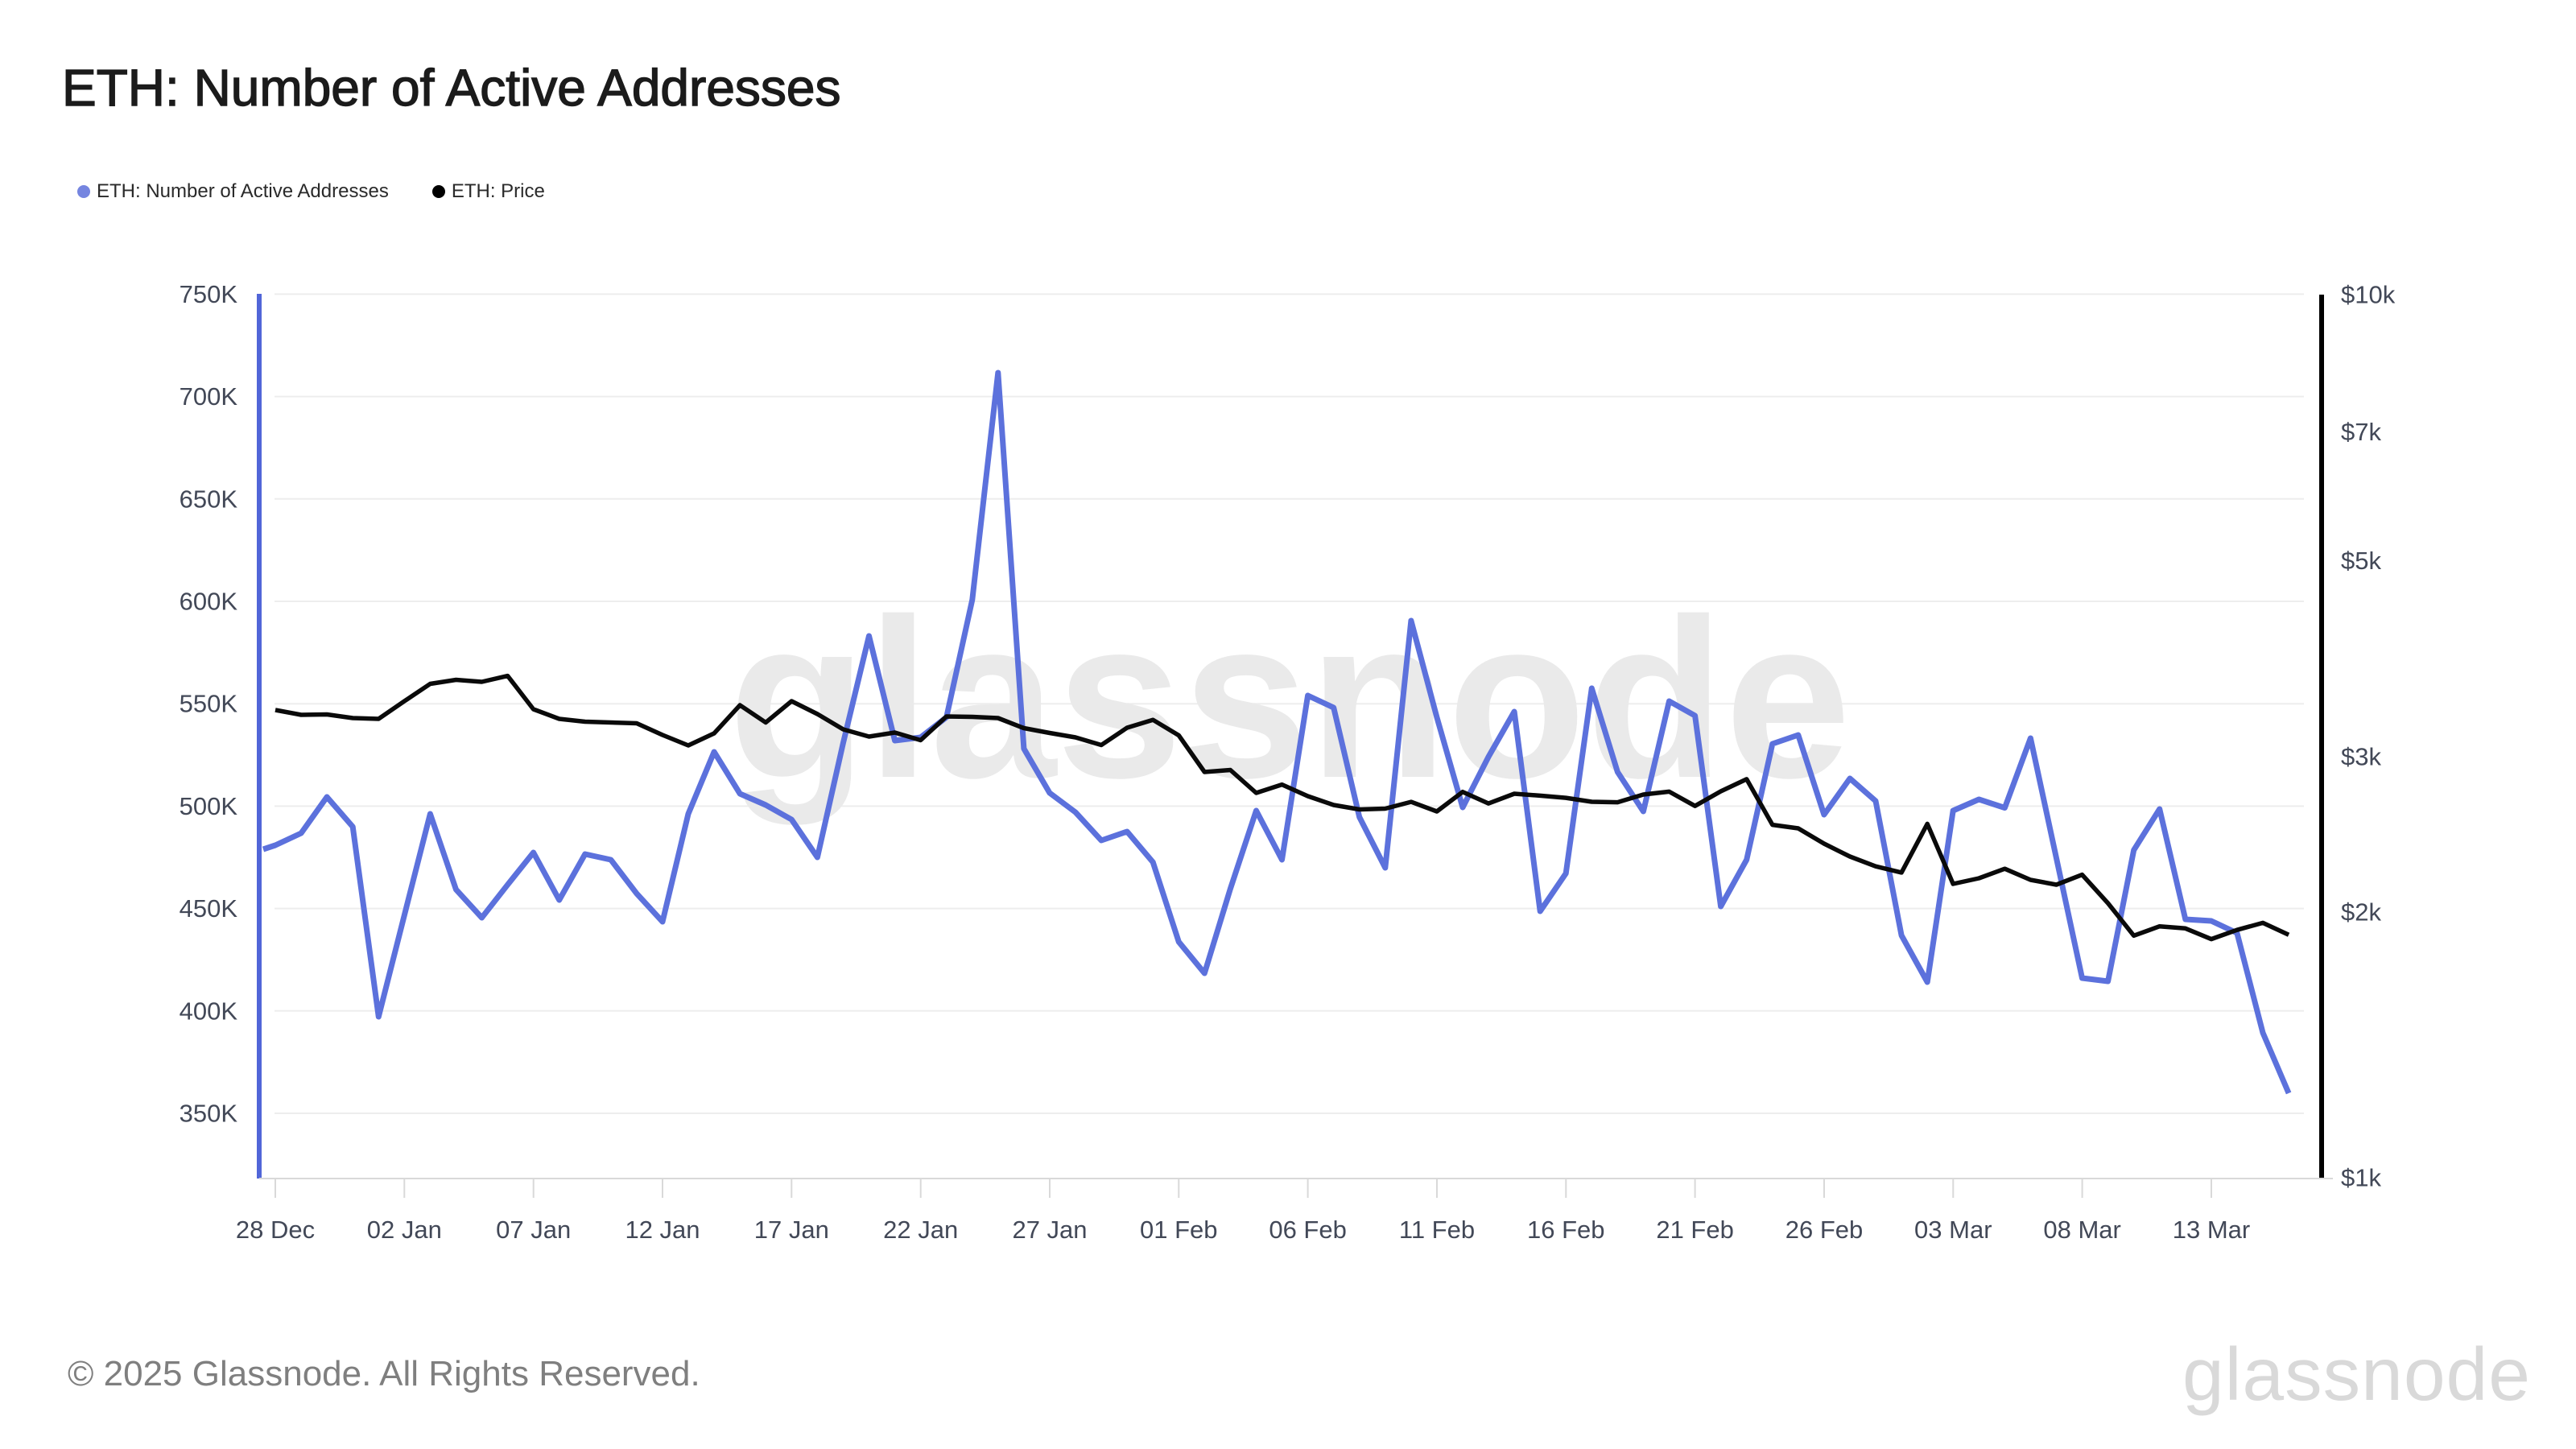 The width and height of the screenshot is (2576, 1449). Describe the element at coordinates (2361, 561) in the screenshot. I see `svg-text: $5k` at that location.